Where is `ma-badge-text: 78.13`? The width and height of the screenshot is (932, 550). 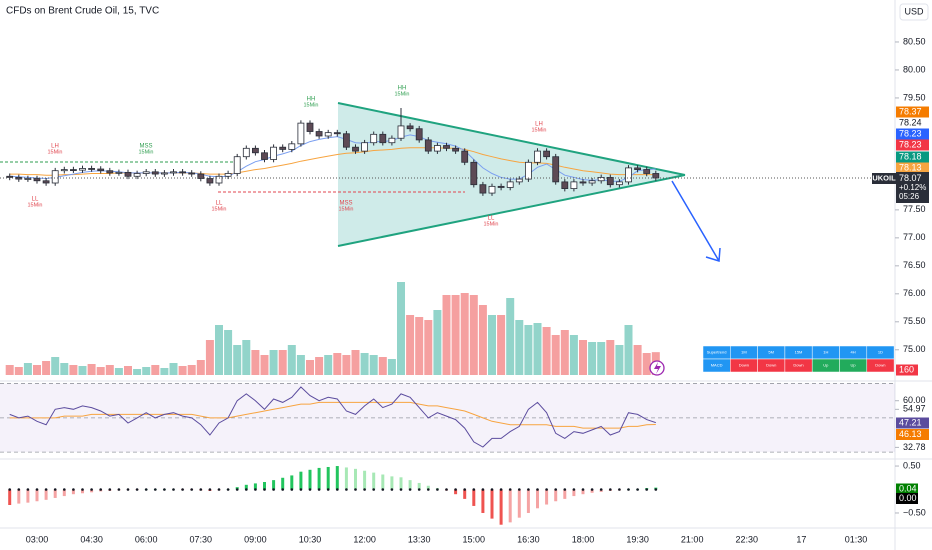 ma-badge-text: 78.13 is located at coordinates (910, 167).